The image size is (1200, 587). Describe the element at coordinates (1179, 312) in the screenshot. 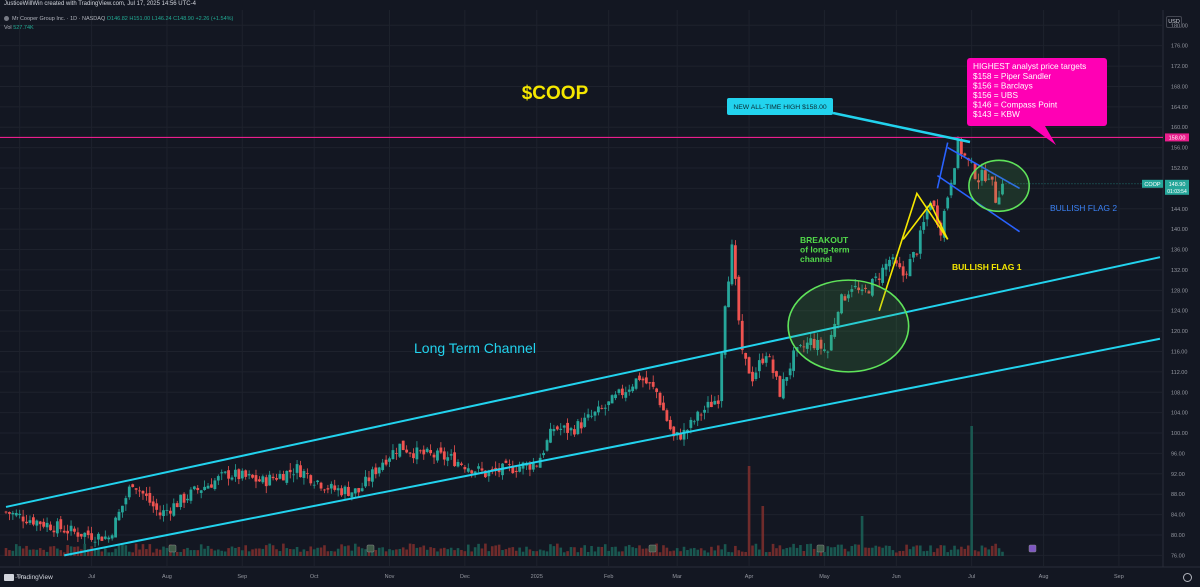

I see `y-tick-label: 124.00` at that location.